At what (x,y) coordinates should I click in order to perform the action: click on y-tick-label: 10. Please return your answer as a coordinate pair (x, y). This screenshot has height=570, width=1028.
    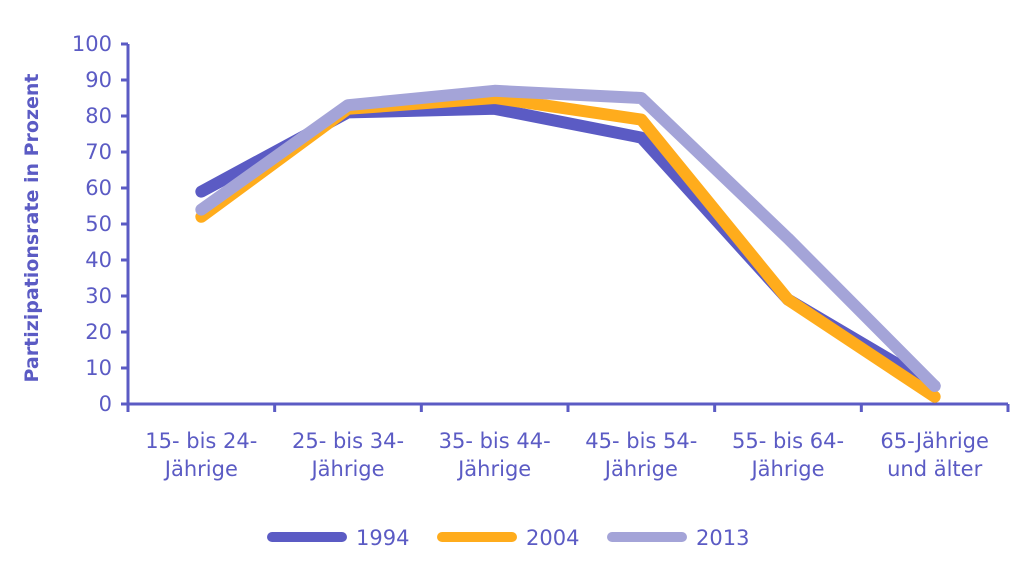
    Looking at the image, I should click on (98, 368).